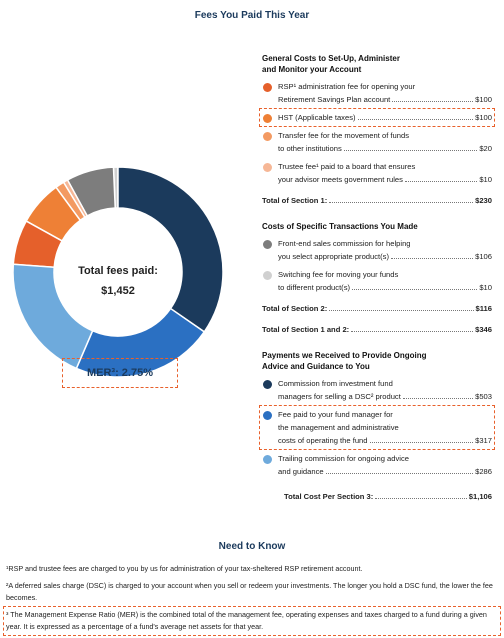 The height and width of the screenshot is (638, 504). What do you see at coordinates (483, 471) in the screenshot?
I see `item-amount: $286` at bounding box center [483, 471].